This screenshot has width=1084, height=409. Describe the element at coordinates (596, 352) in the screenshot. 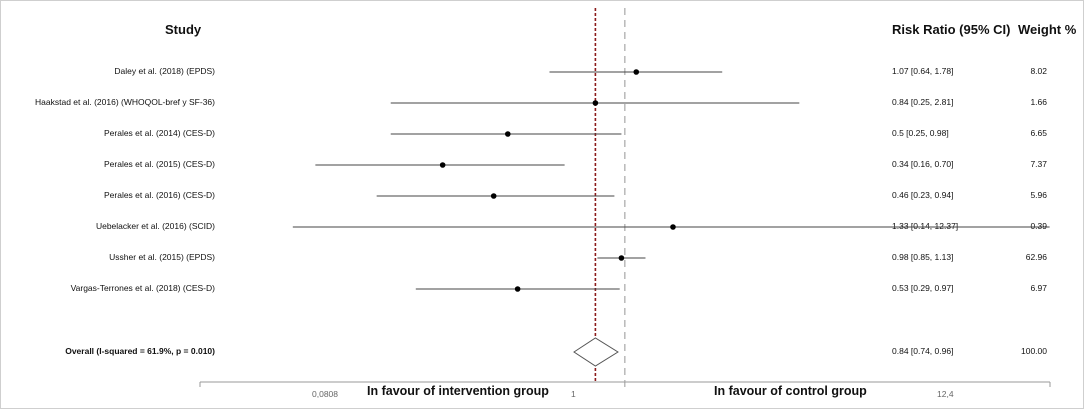

I see `overall-diamond` at that location.